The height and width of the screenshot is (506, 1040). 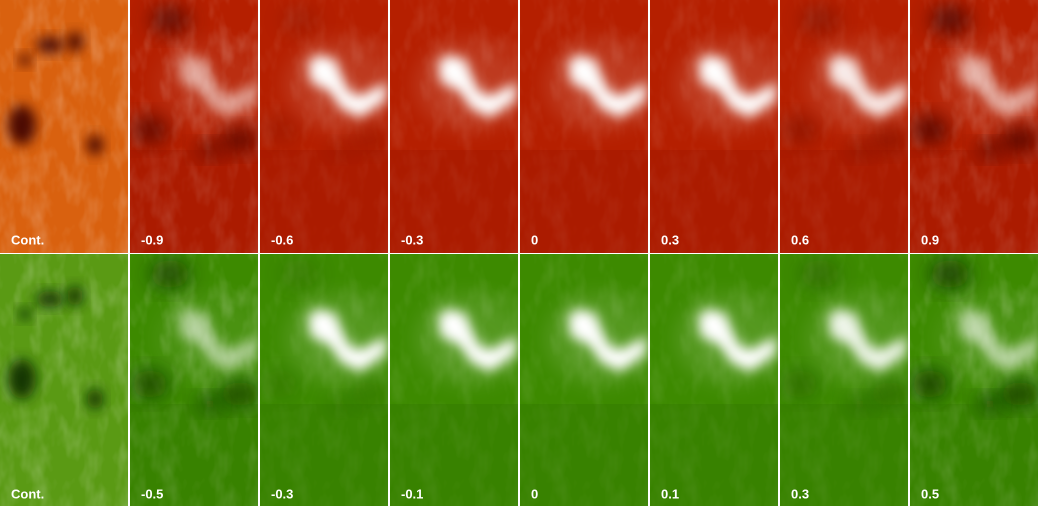 What do you see at coordinates (282, 239) in the screenshot?
I see `panel-label: -0.6` at bounding box center [282, 239].